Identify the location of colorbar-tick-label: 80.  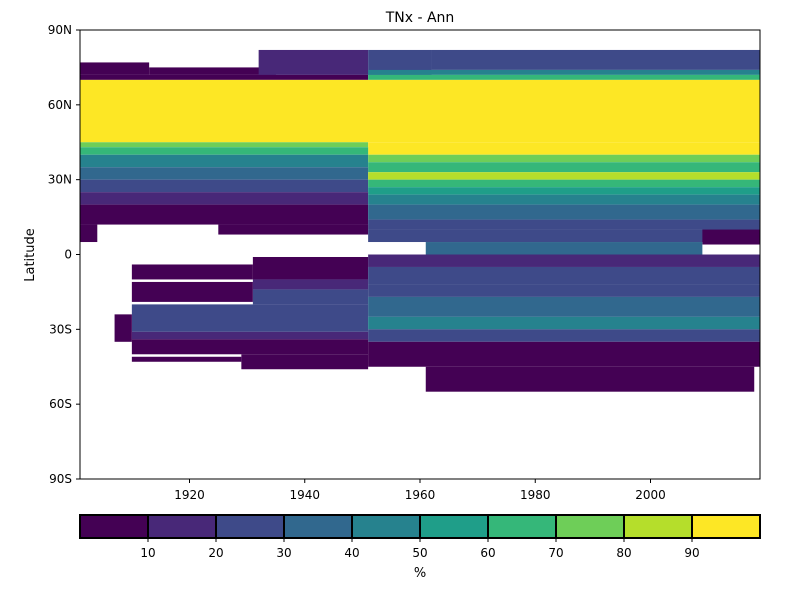
(623, 553).